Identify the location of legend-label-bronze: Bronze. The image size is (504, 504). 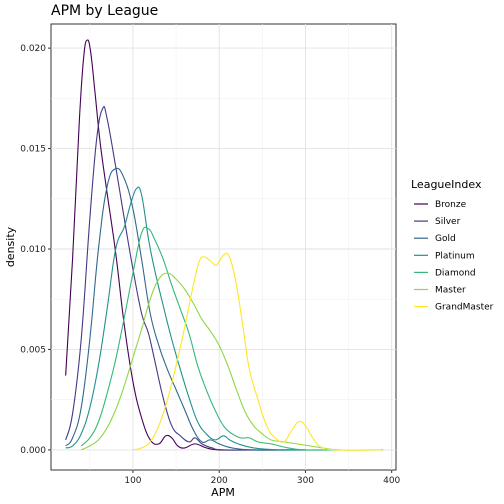
(451, 205).